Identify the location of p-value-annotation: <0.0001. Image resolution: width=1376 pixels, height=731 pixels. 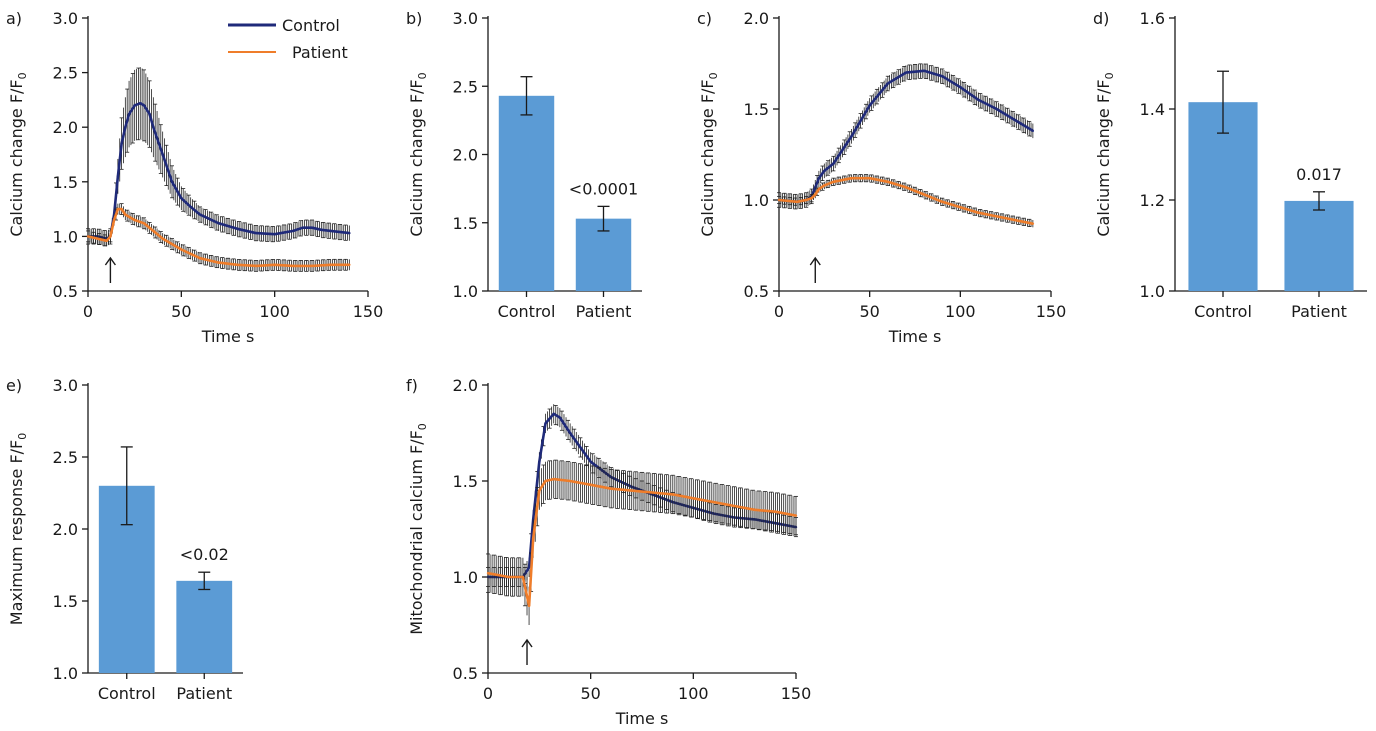
(603, 188).